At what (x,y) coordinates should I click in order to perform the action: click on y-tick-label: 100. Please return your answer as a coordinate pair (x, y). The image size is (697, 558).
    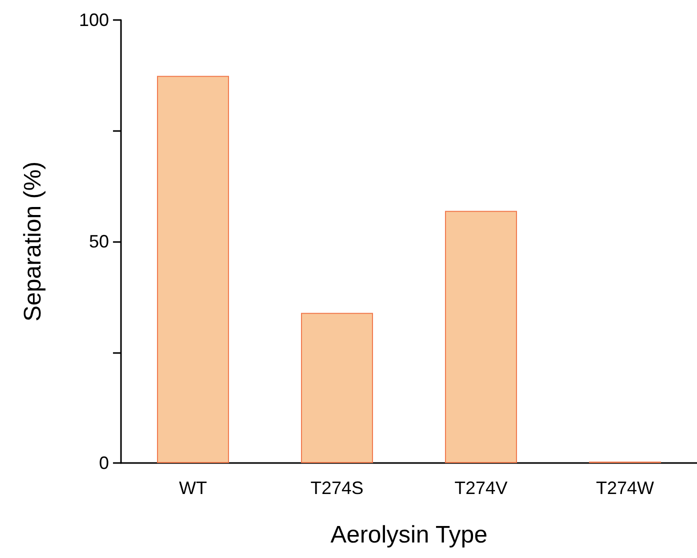
    Looking at the image, I should click on (93, 20).